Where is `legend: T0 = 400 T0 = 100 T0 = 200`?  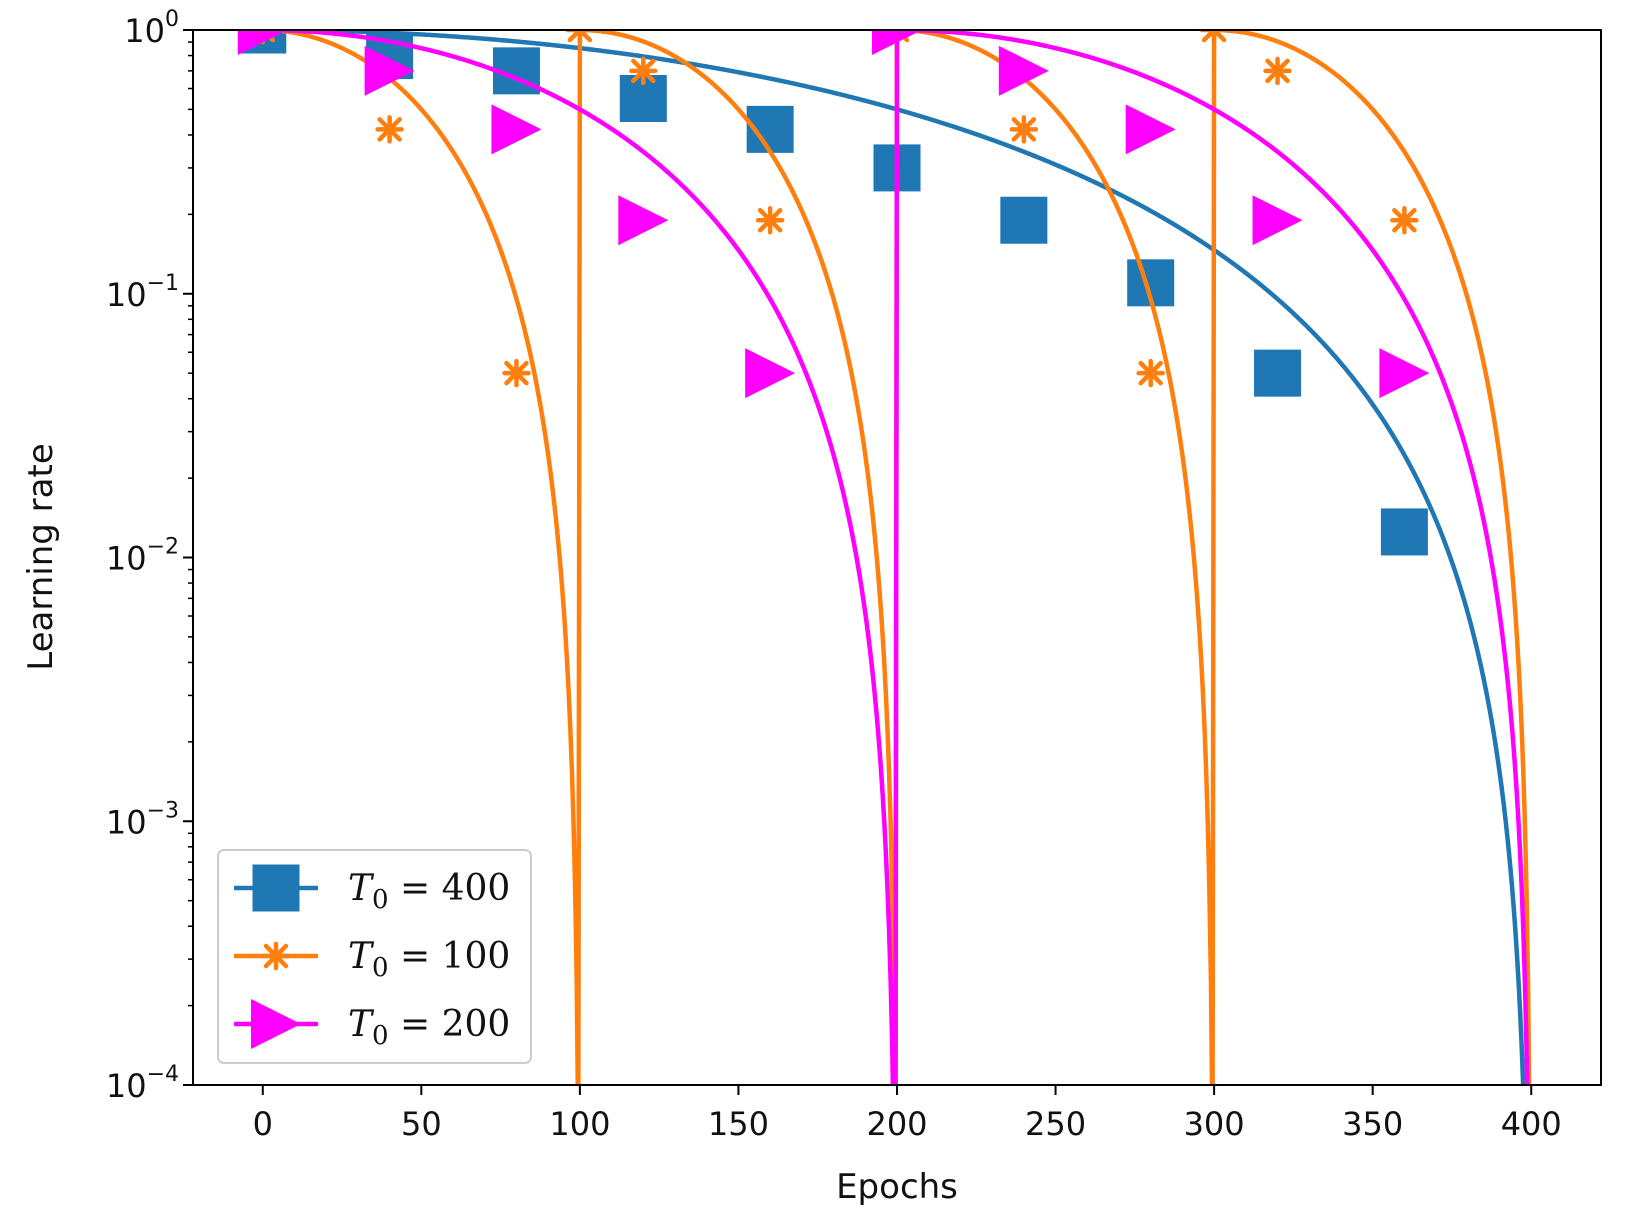
legend: T0 = 400 T0 = 100 T0 = 200 is located at coordinates (374, 956).